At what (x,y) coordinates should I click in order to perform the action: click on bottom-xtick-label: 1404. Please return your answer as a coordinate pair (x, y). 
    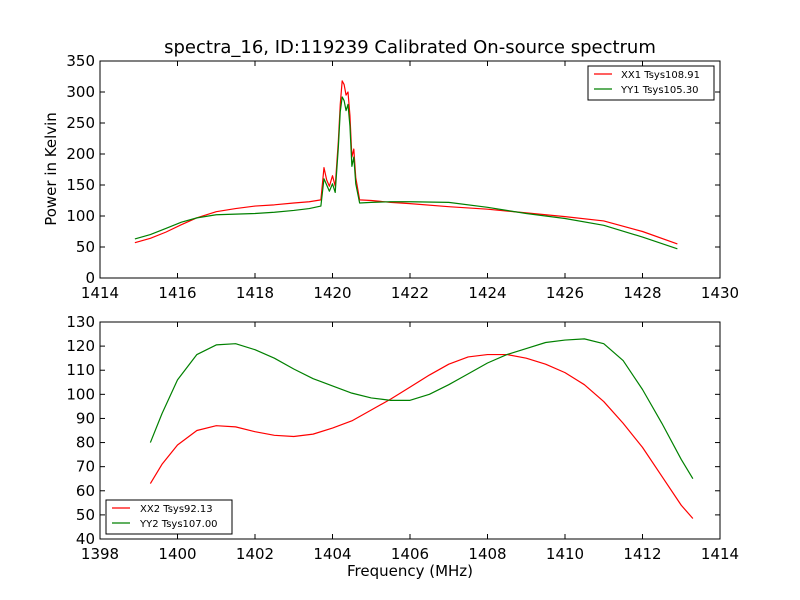
    Looking at the image, I should click on (332, 554).